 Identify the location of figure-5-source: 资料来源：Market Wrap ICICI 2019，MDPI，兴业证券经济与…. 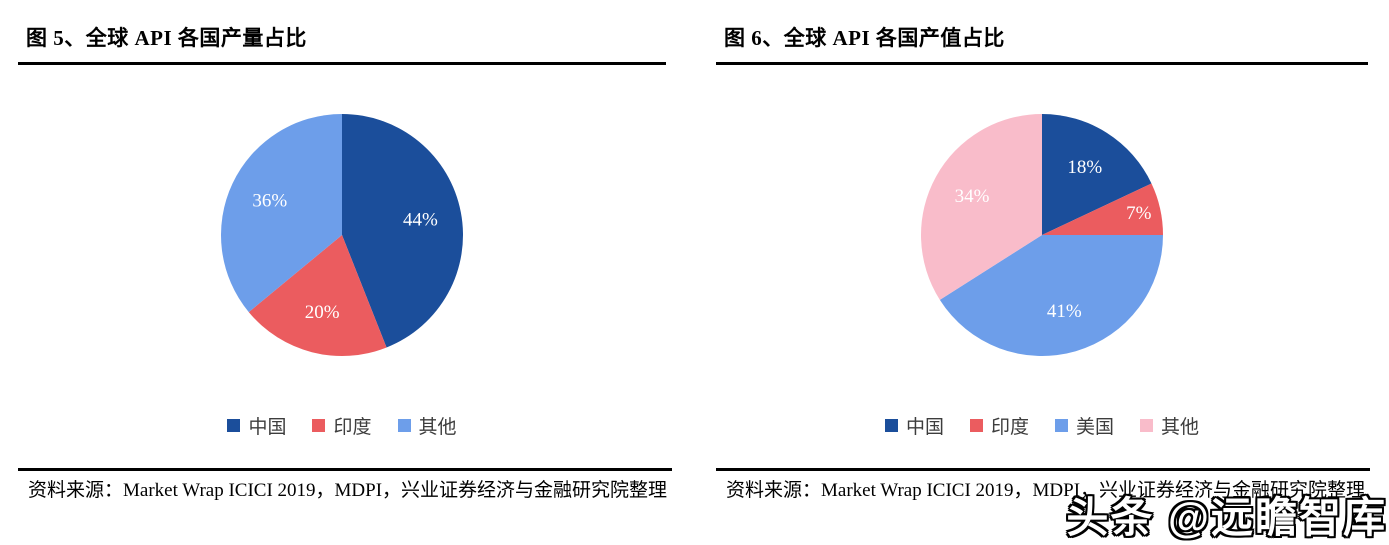
(345, 486).